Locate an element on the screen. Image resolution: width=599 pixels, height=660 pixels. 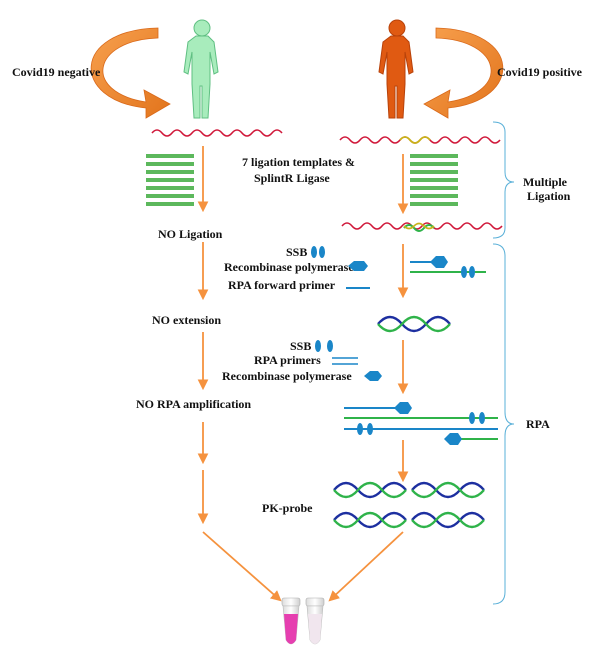
ligated-template-strand is located at coordinates (419, 228).